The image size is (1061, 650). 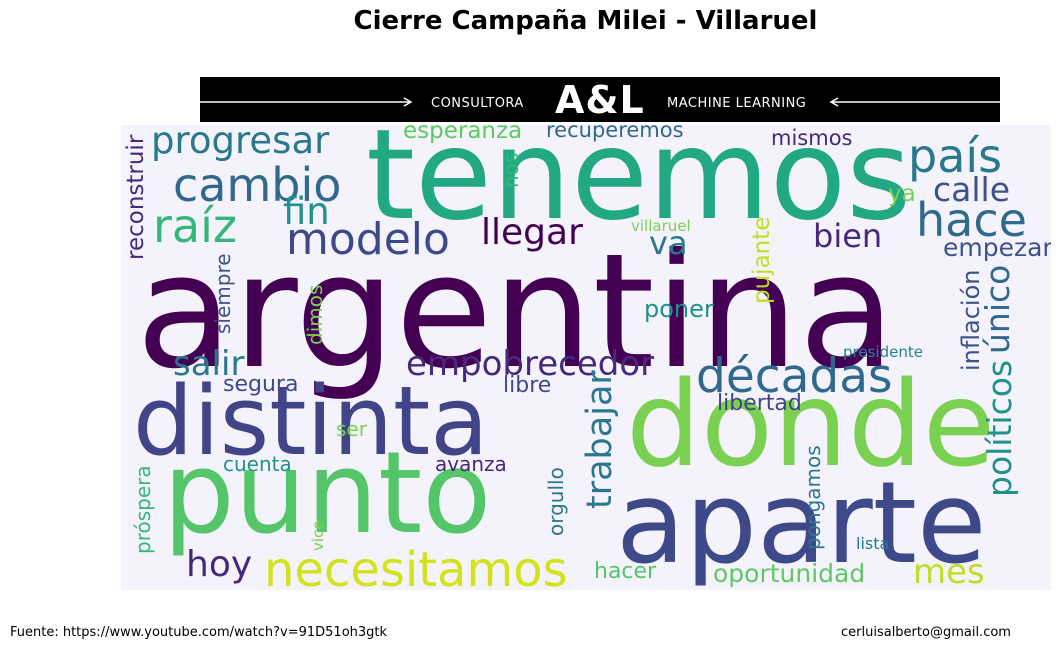 What do you see at coordinates (926, 632) in the screenshot?
I see `author-email: cerluisalberto@gmail.com` at bounding box center [926, 632].